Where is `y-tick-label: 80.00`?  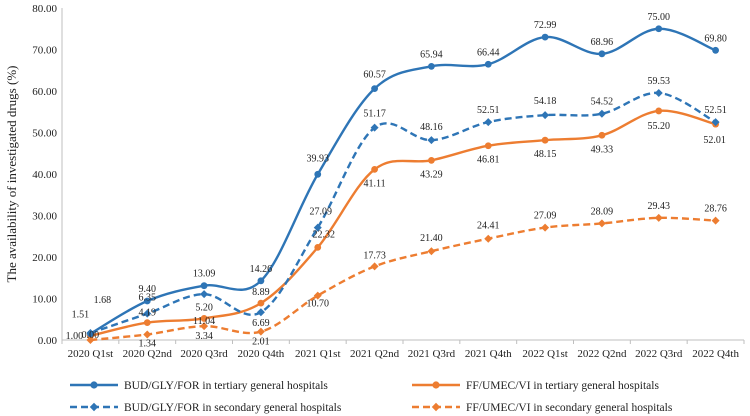
y-tick-label: 80.00 is located at coordinates (44, 9).